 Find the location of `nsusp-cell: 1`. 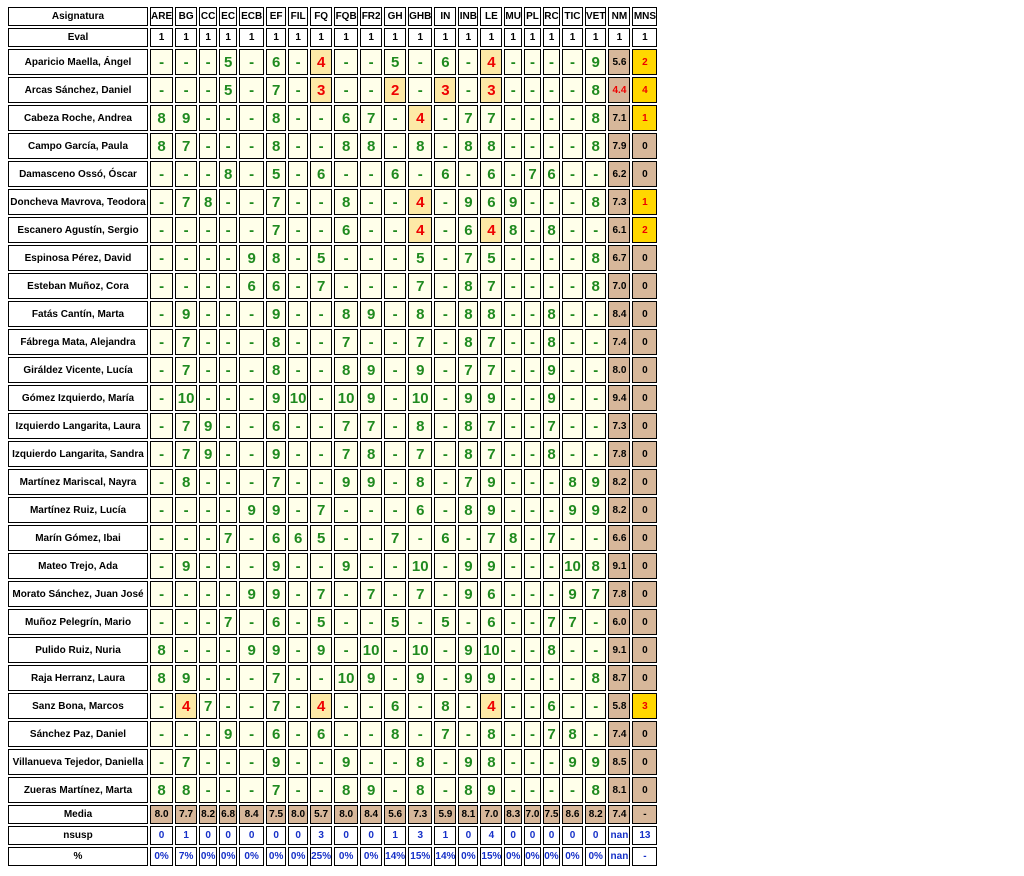

nsusp-cell: 1 is located at coordinates (186, 835).